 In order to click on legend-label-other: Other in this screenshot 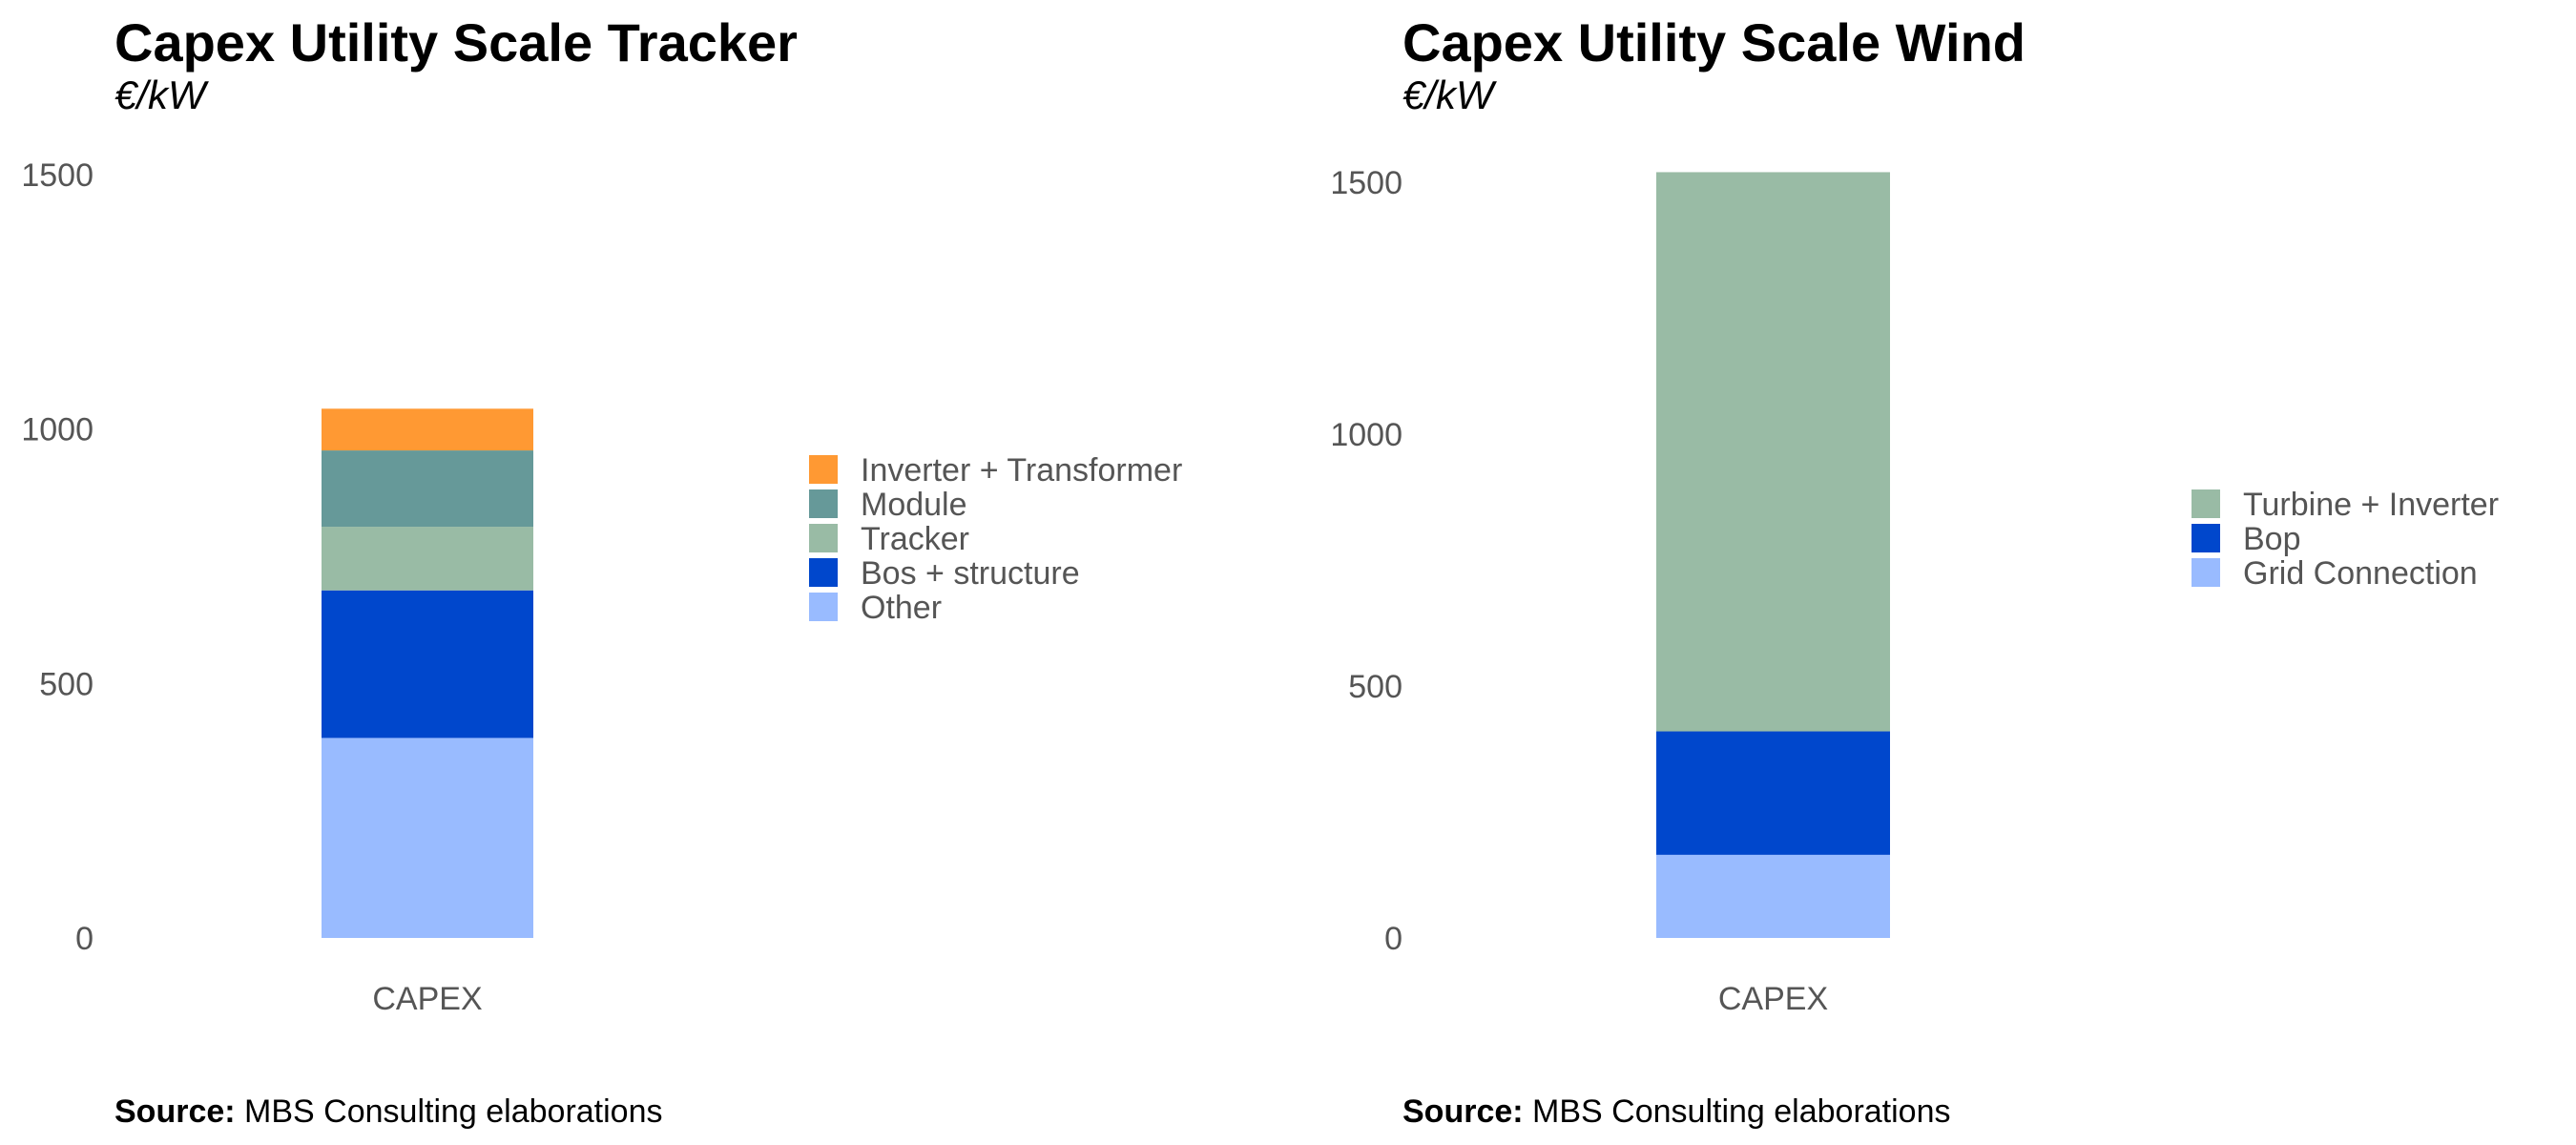, I will do `click(901, 608)`.